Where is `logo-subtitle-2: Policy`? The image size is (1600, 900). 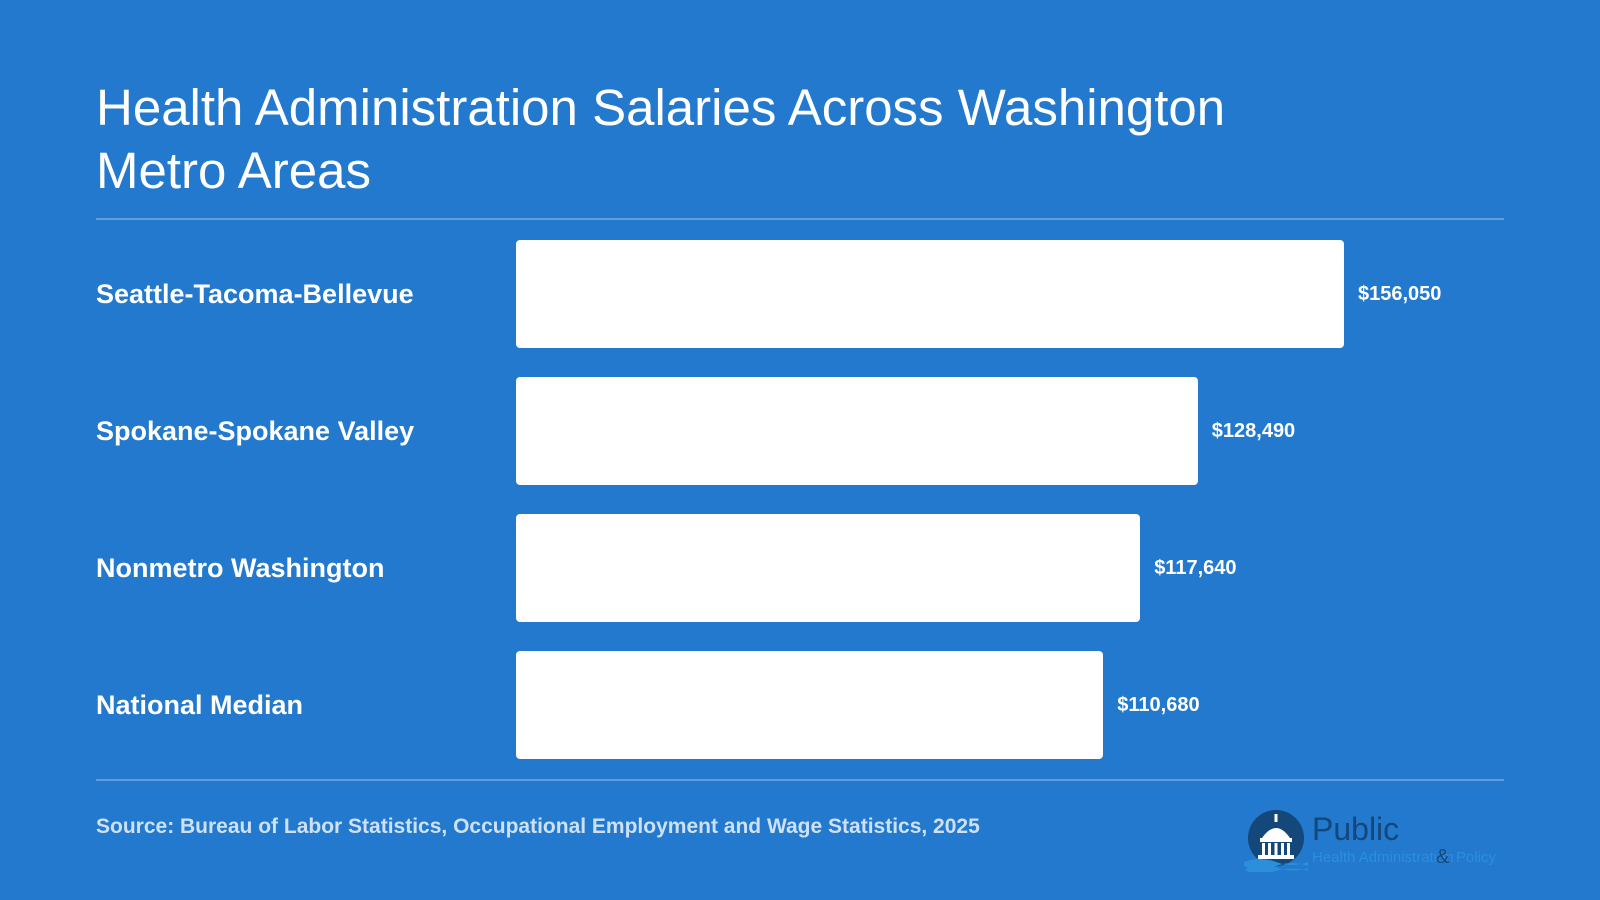 logo-subtitle-2: Policy is located at coordinates (1476, 857).